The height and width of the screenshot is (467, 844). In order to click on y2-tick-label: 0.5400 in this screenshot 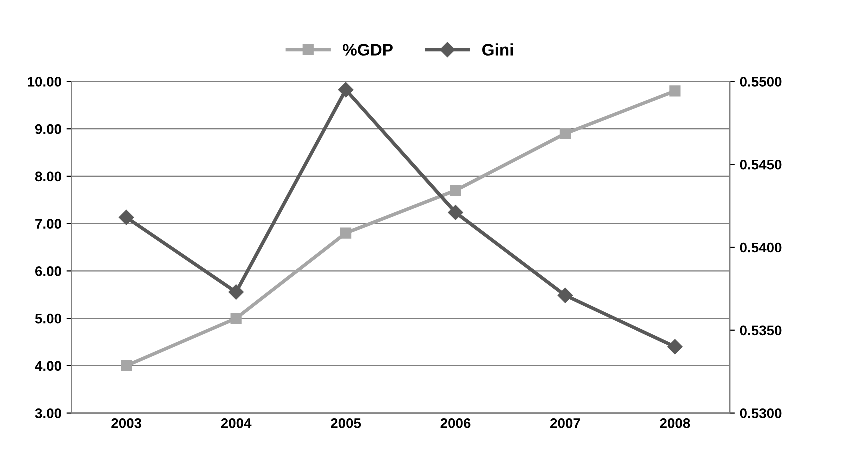, I will do `click(761, 247)`.